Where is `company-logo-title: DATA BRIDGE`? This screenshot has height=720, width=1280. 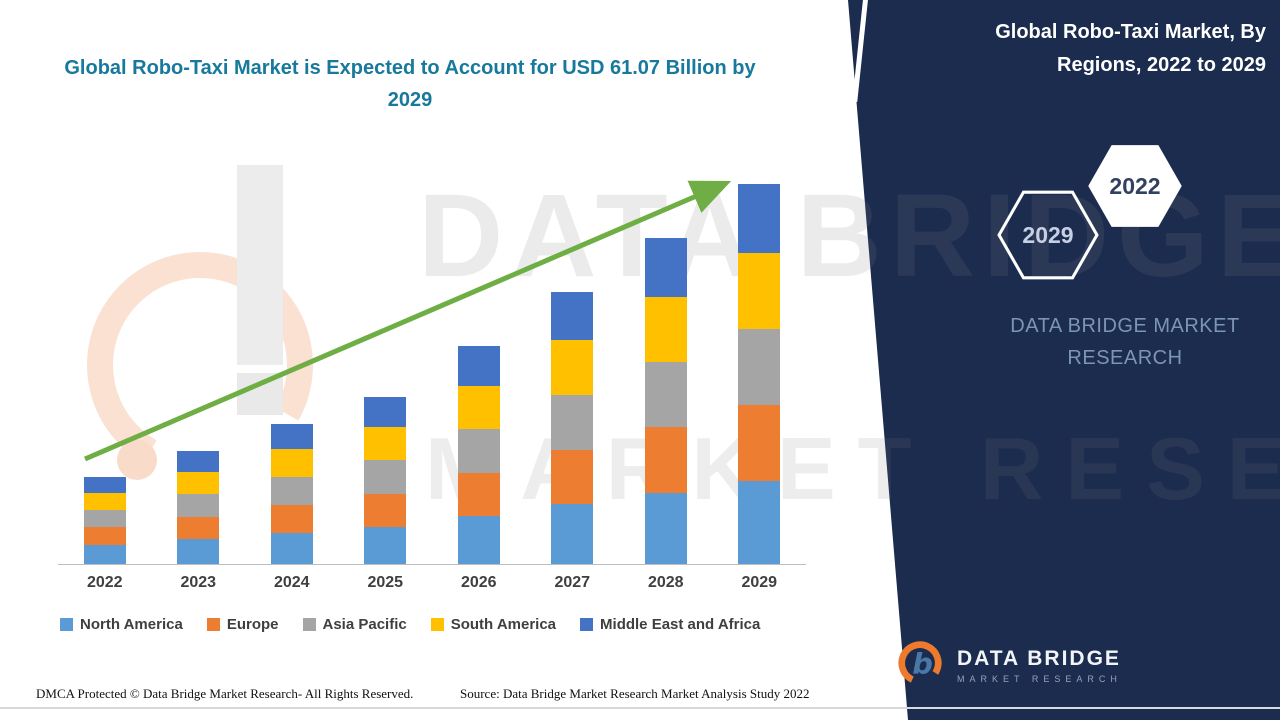
company-logo-title: DATA BRIDGE is located at coordinates (1039, 658).